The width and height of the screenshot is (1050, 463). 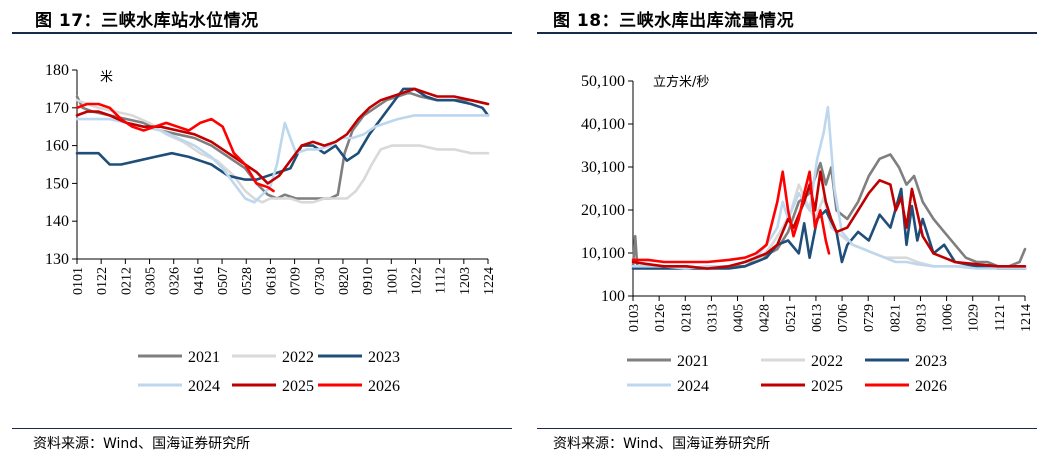 I want to click on x-tick-label: 0709, so click(x=296, y=281).